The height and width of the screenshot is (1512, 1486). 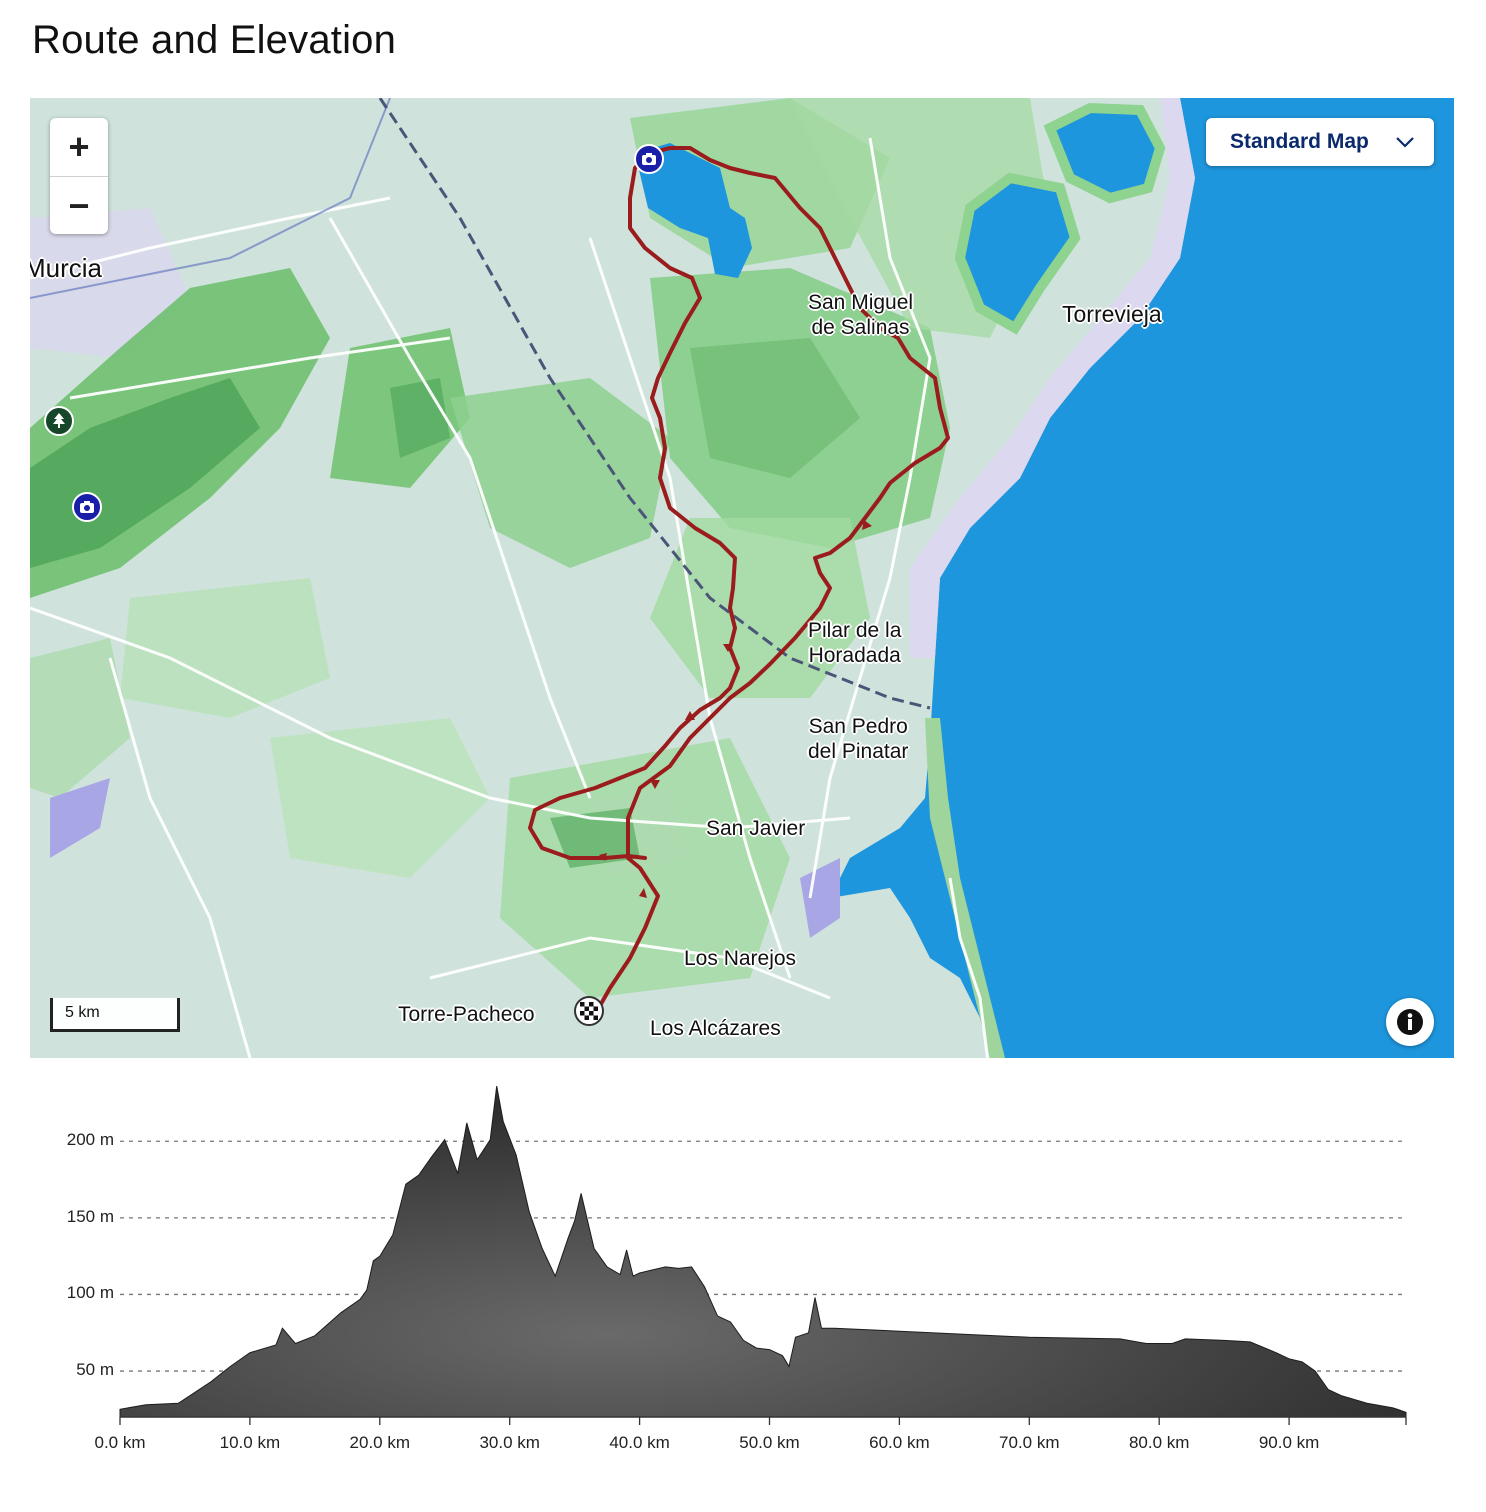 I want to click on place-label-torre-pacheco: Torre-Pacheco, so click(x=466, y=1014).